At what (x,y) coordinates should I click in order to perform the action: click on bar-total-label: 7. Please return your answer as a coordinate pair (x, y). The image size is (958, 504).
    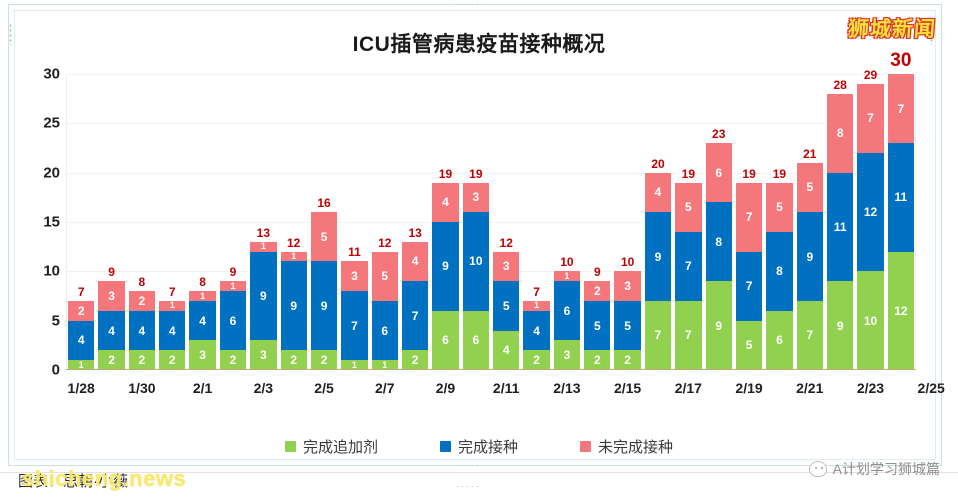
    Looking at the image, I should click on (172, 291).